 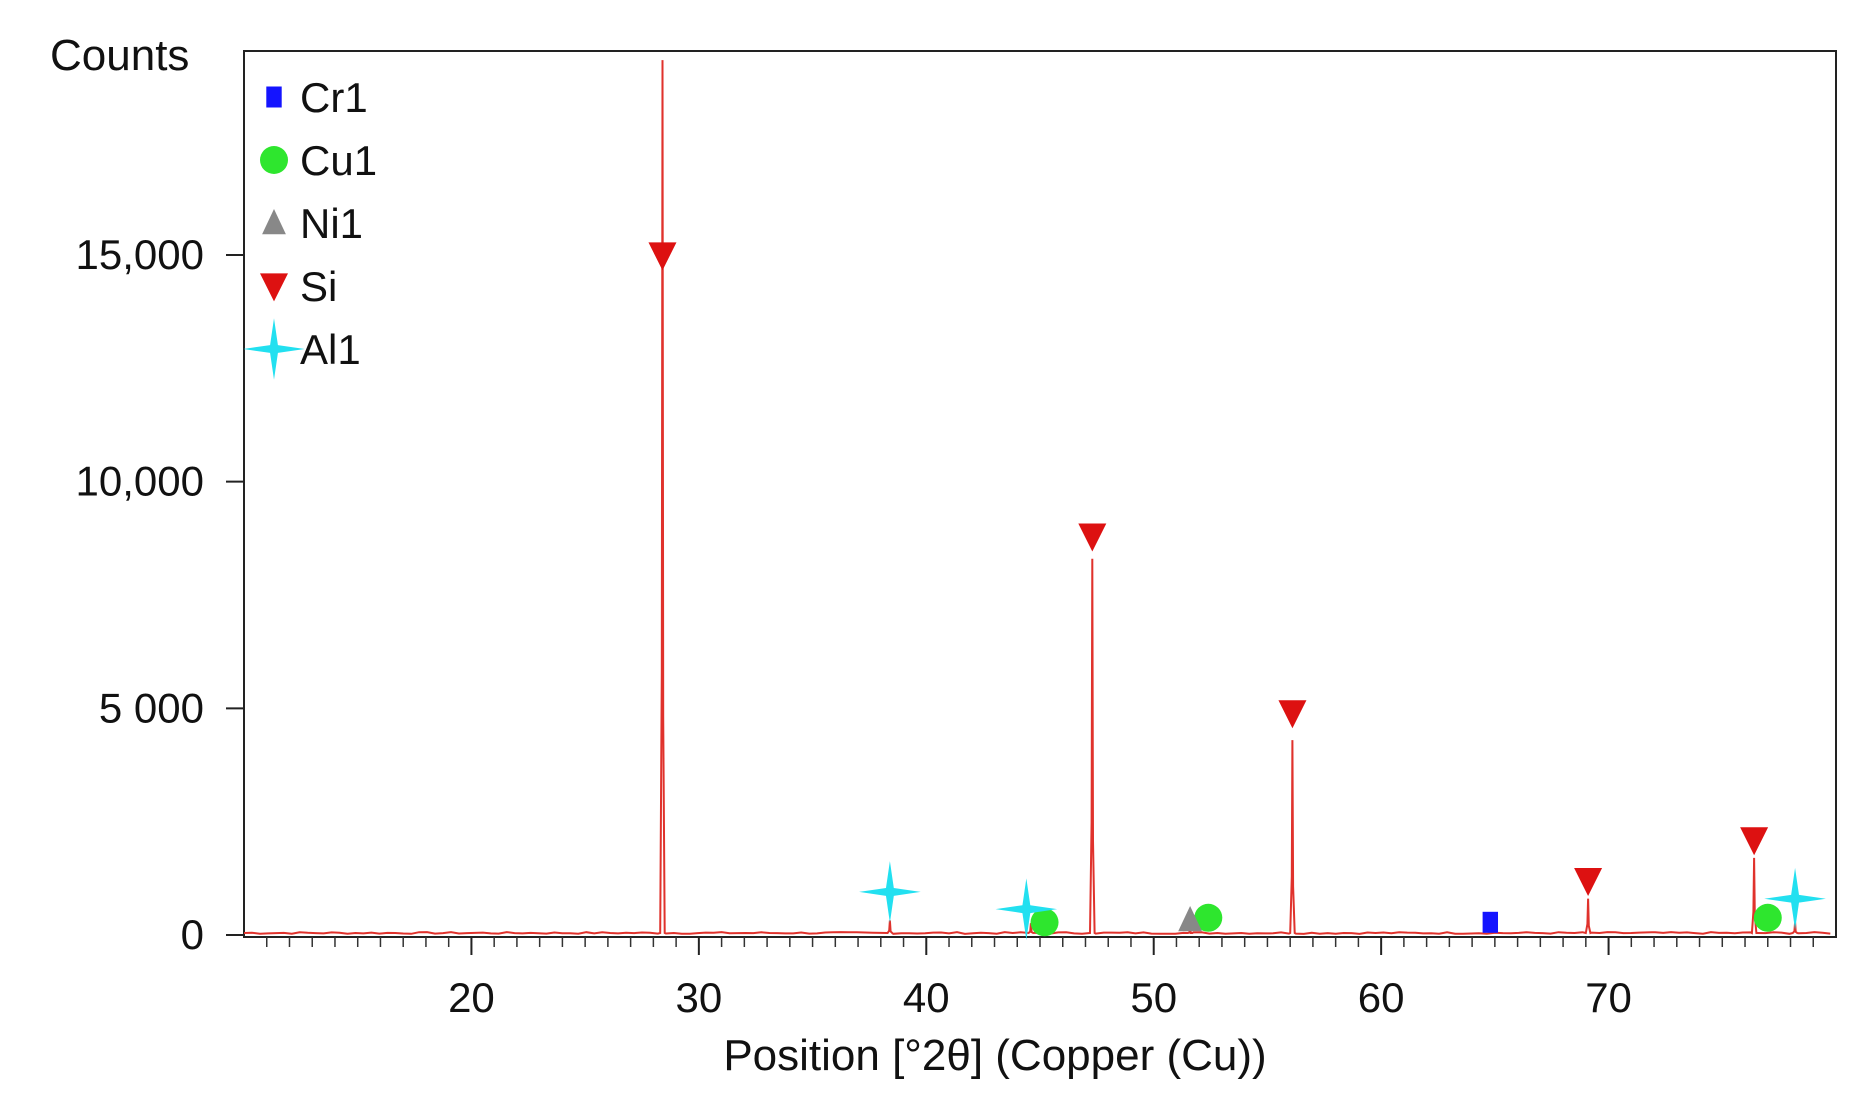 What do you see at coordinates (994, 1055) in the screenshot?
I see `x-axis-label: Position [°2θ] (Copper (Cu))` at bounding box center [994, 1055].